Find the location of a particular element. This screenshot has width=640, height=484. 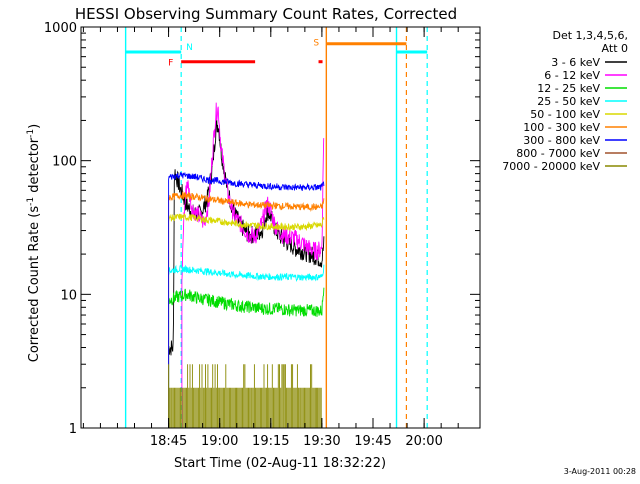

series-4-line is located at coordinates (246, 320).